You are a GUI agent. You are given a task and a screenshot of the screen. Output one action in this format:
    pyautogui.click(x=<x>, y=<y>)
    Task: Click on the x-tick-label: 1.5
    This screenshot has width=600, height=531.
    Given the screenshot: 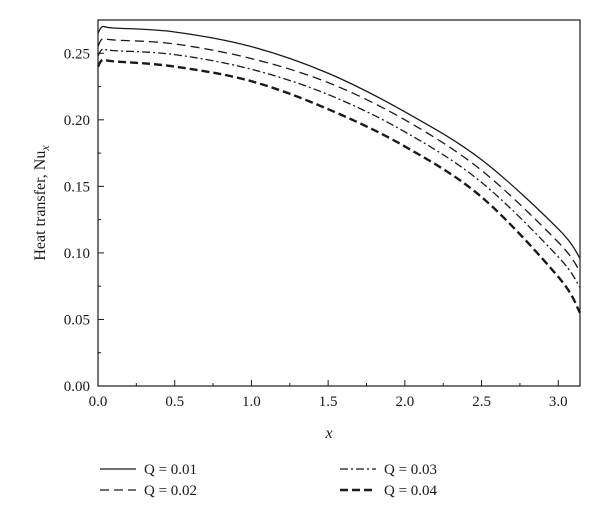 What is the action you would take?
    pyautogui.click(x=328, y=402)
    